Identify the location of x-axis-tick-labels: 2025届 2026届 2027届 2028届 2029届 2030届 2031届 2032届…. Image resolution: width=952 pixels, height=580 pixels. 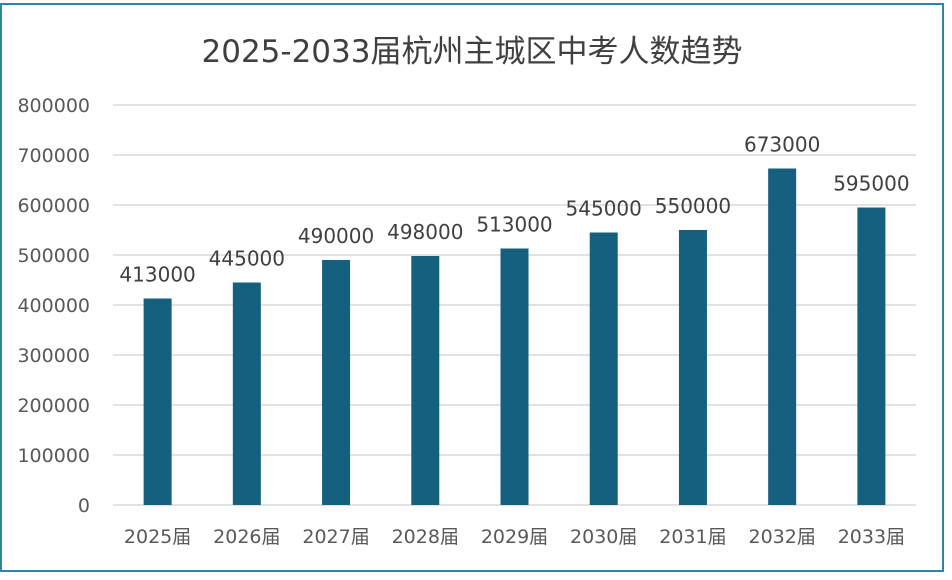
(514, 537).